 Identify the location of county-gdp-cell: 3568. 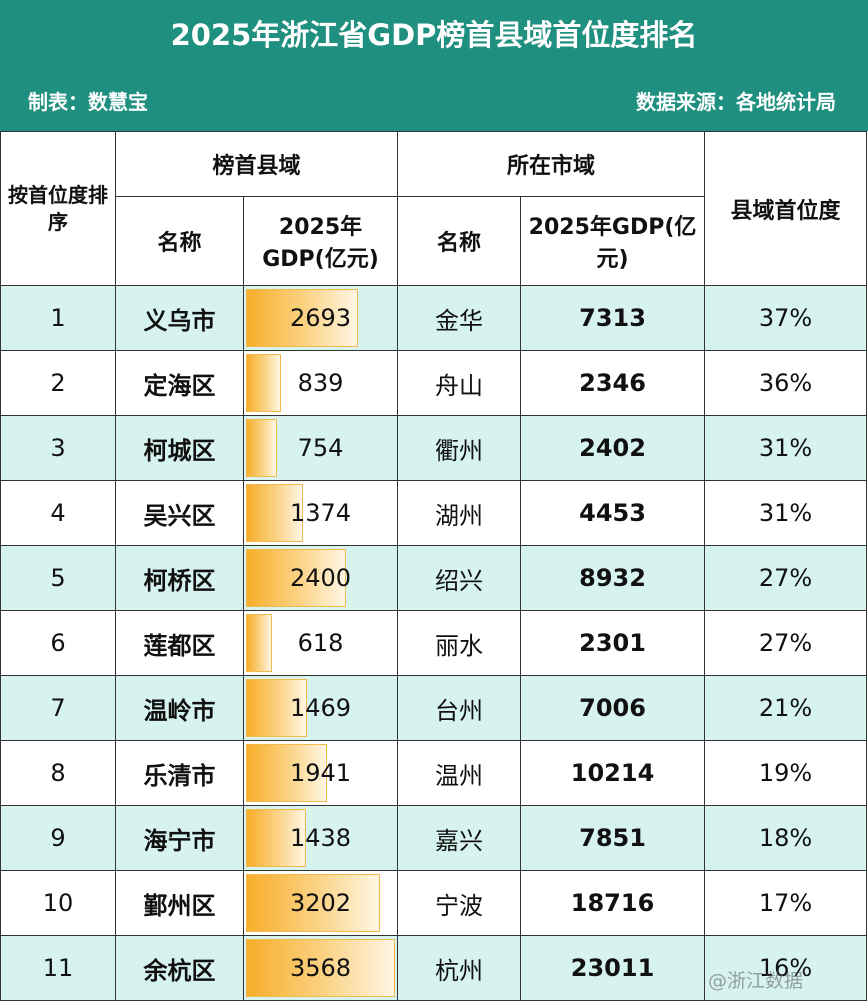
(320, 968).